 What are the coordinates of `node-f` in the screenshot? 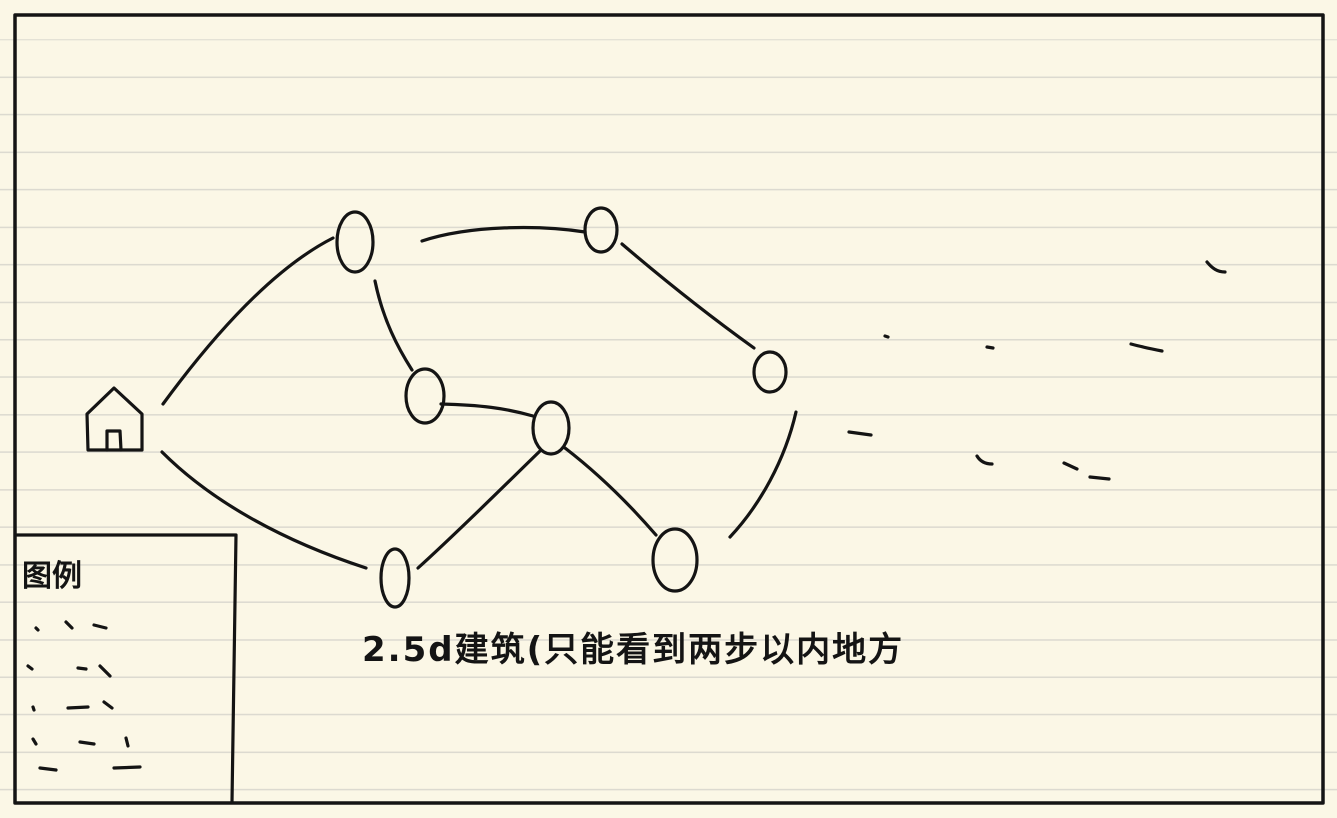 It's located at (395, 578).